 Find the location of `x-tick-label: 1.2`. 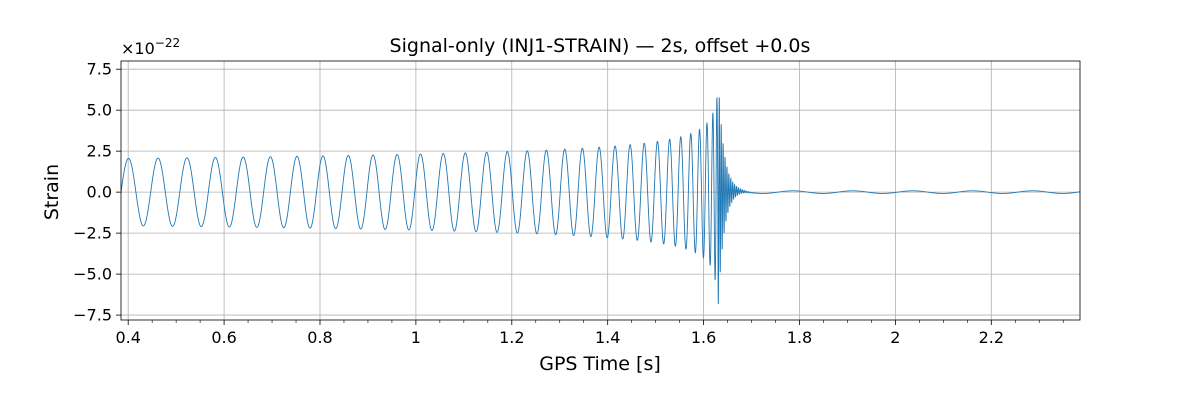

x-tick-label: 1.2 is located at coordinates (511, 337).